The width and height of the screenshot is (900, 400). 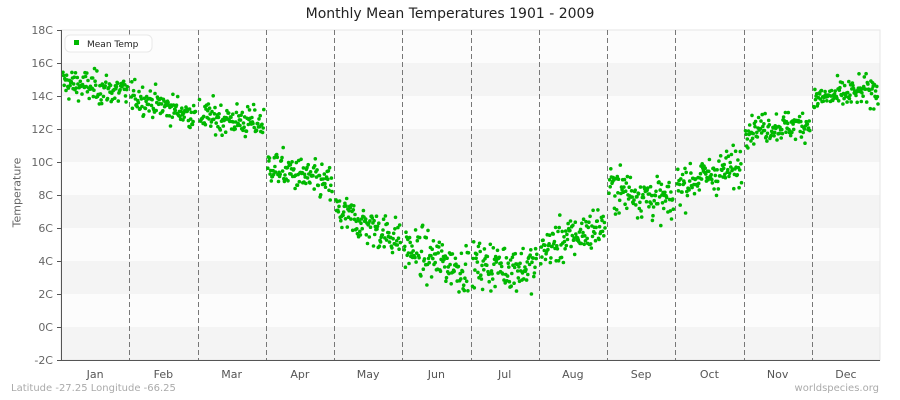 What do you see at coordinates (76, 42) in the screenshot?
I see `legend-marker-icon` at bounding box center [76, 42].